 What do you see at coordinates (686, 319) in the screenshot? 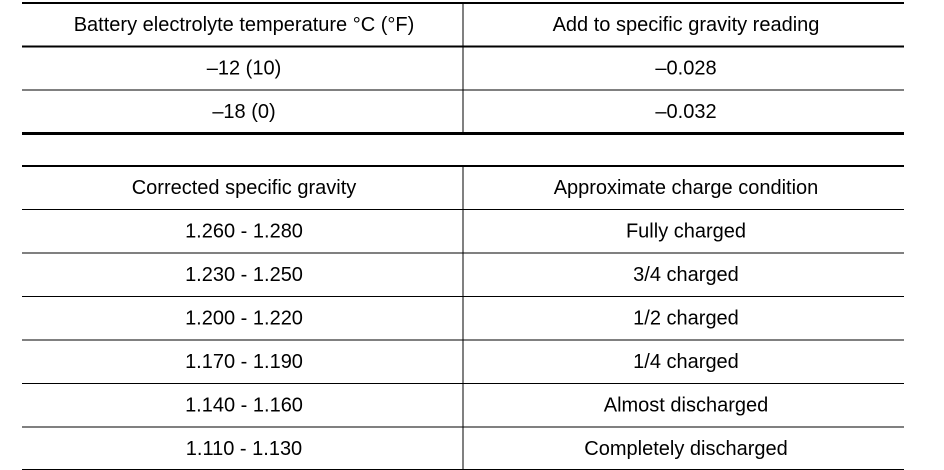
I see `table-cell: 1/2 charged` at bounding box center [686, 319].